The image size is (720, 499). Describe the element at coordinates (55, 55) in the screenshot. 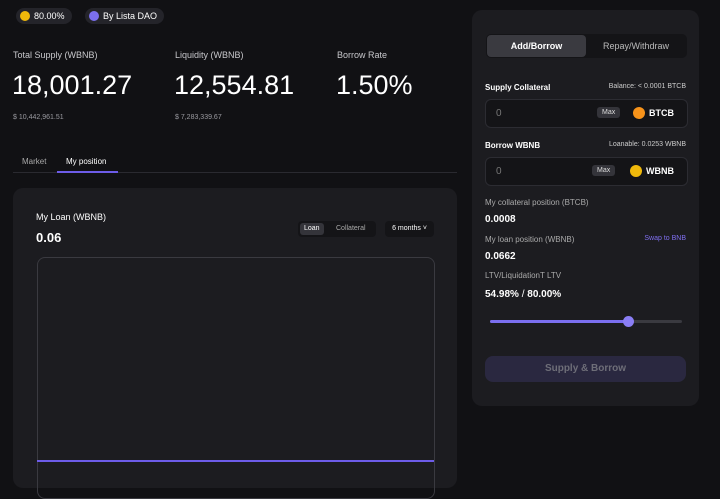

I see `stat-label: Total Supply (WBNB)` at that location.